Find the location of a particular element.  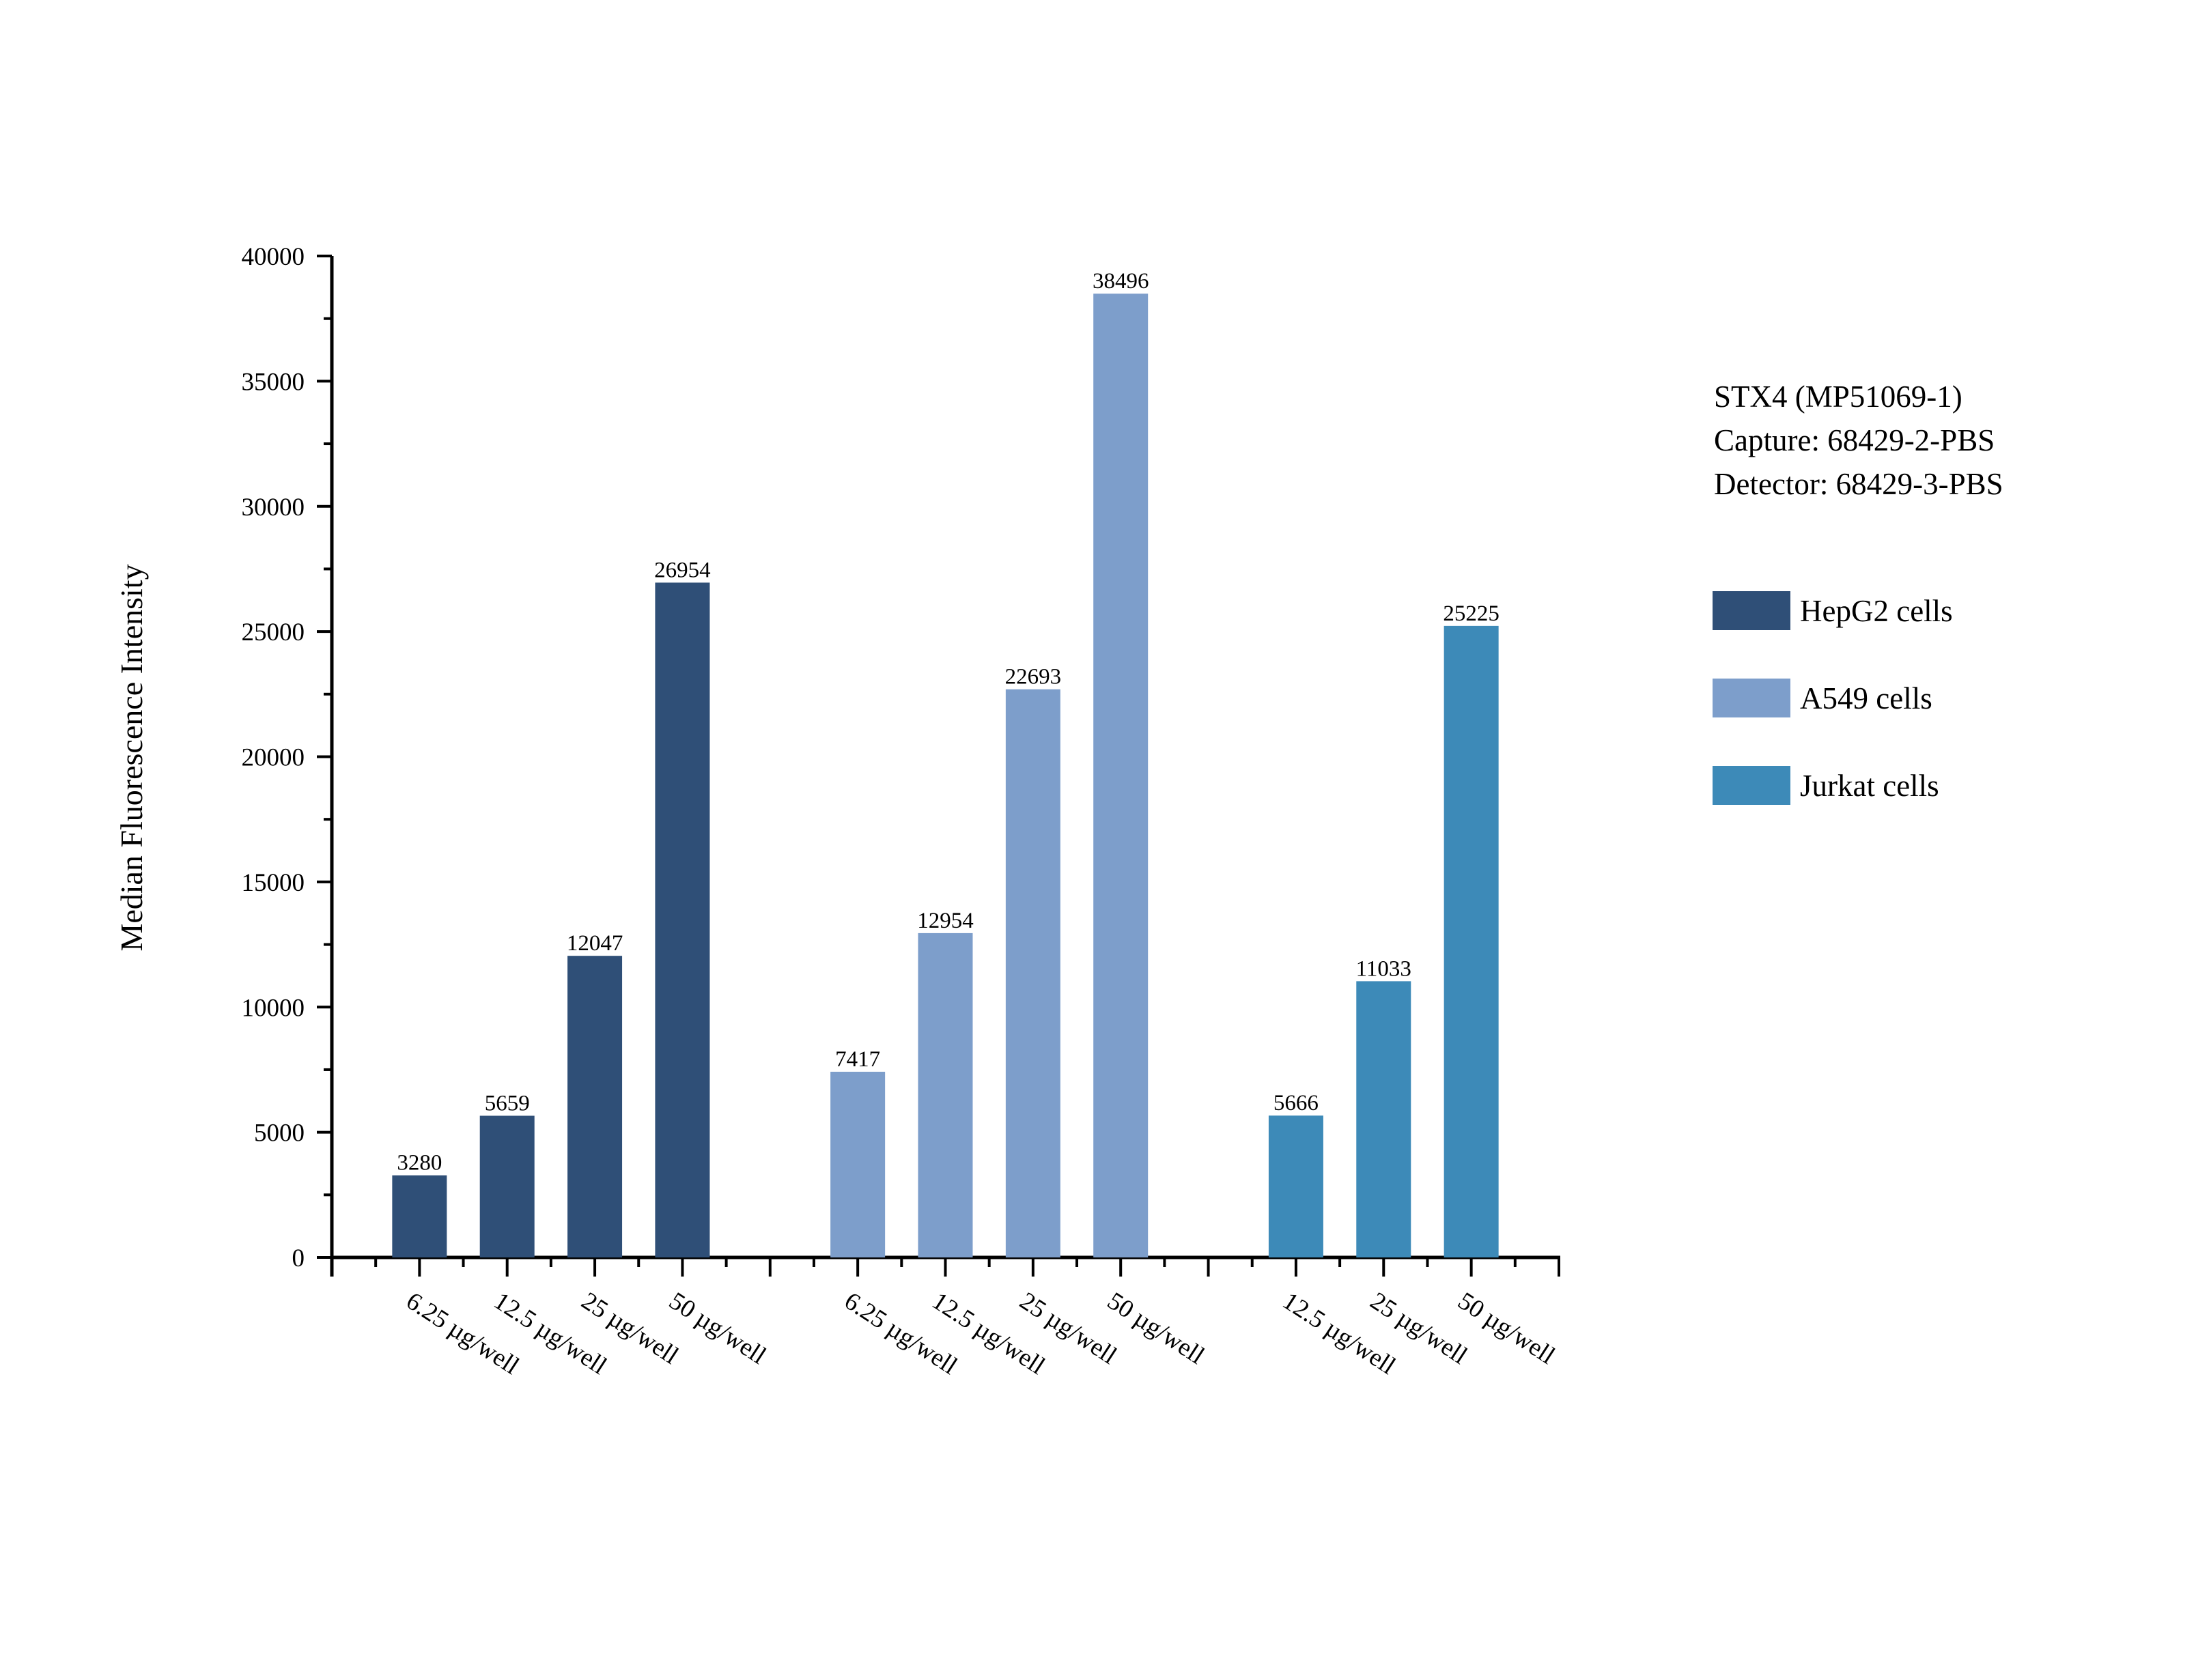

legend-label: HepG2 cells is located at coordinates (1877, 611).